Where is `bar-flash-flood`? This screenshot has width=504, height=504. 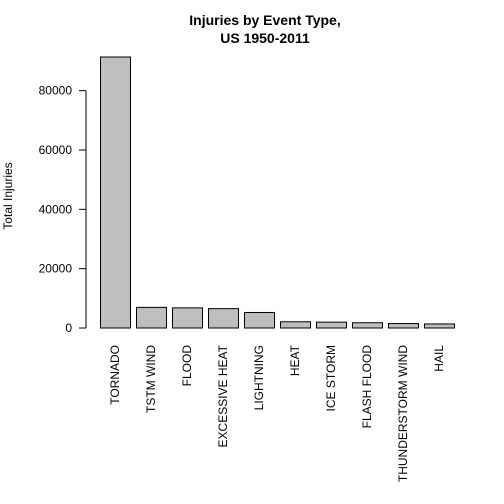 bar-flash-flood is located at coordinates (367, 325).